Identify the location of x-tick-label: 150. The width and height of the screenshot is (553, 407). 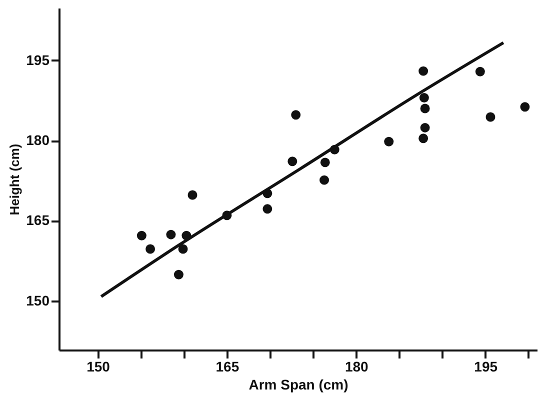
(98, 366).